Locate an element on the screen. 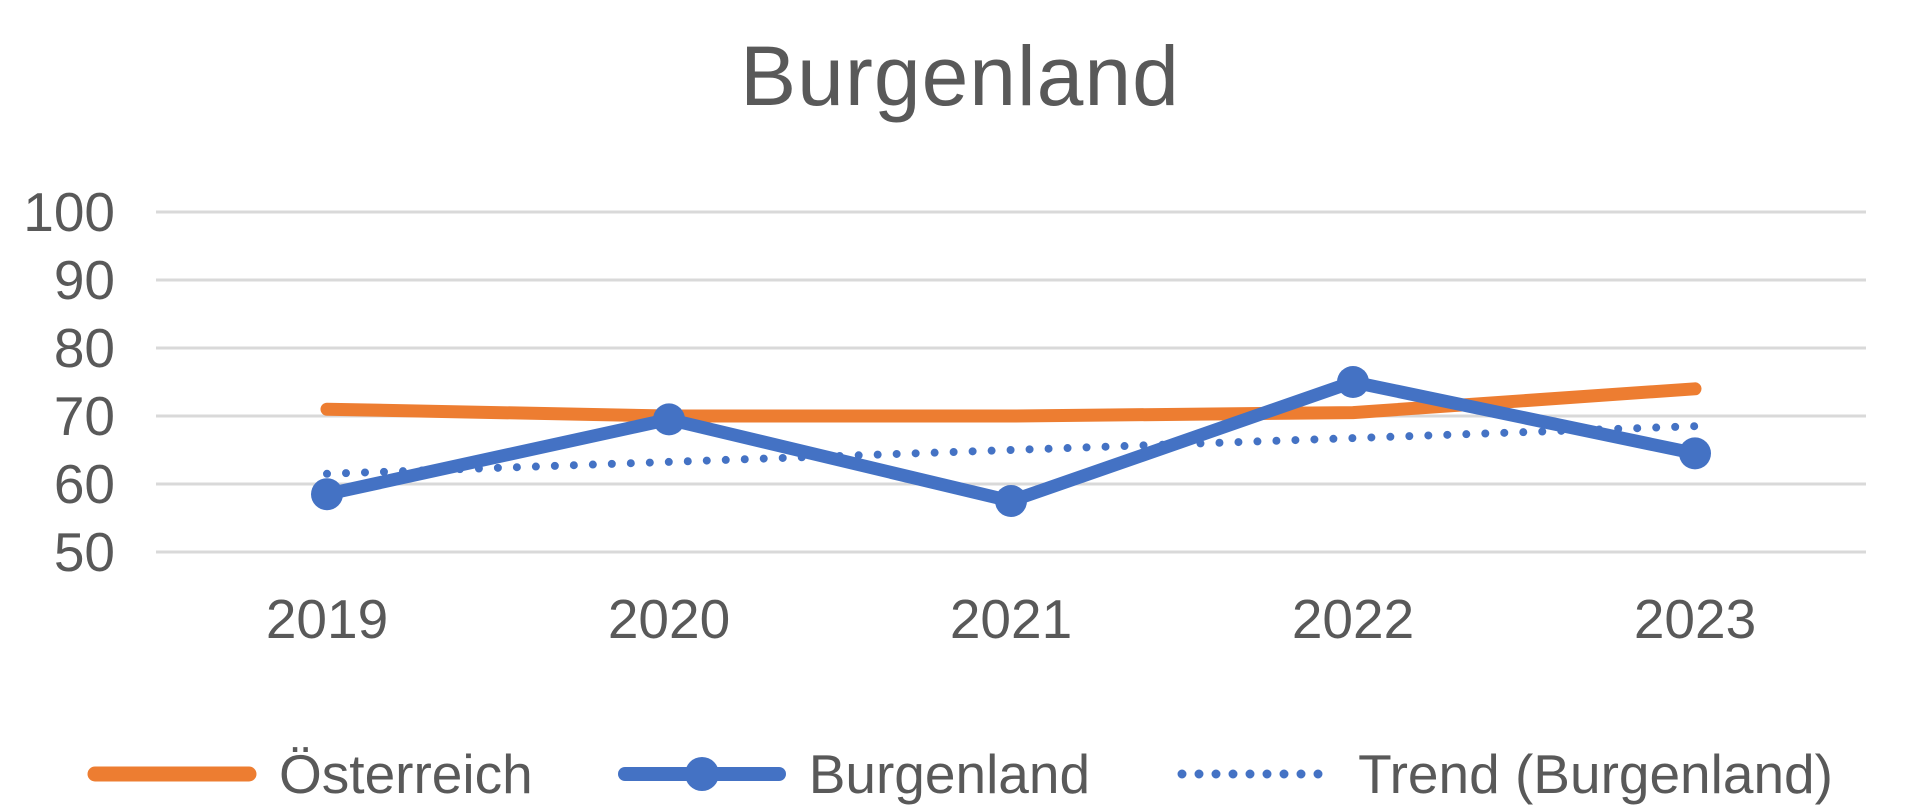  legend-marker-dot-icon is located at coordinates (701, 774).